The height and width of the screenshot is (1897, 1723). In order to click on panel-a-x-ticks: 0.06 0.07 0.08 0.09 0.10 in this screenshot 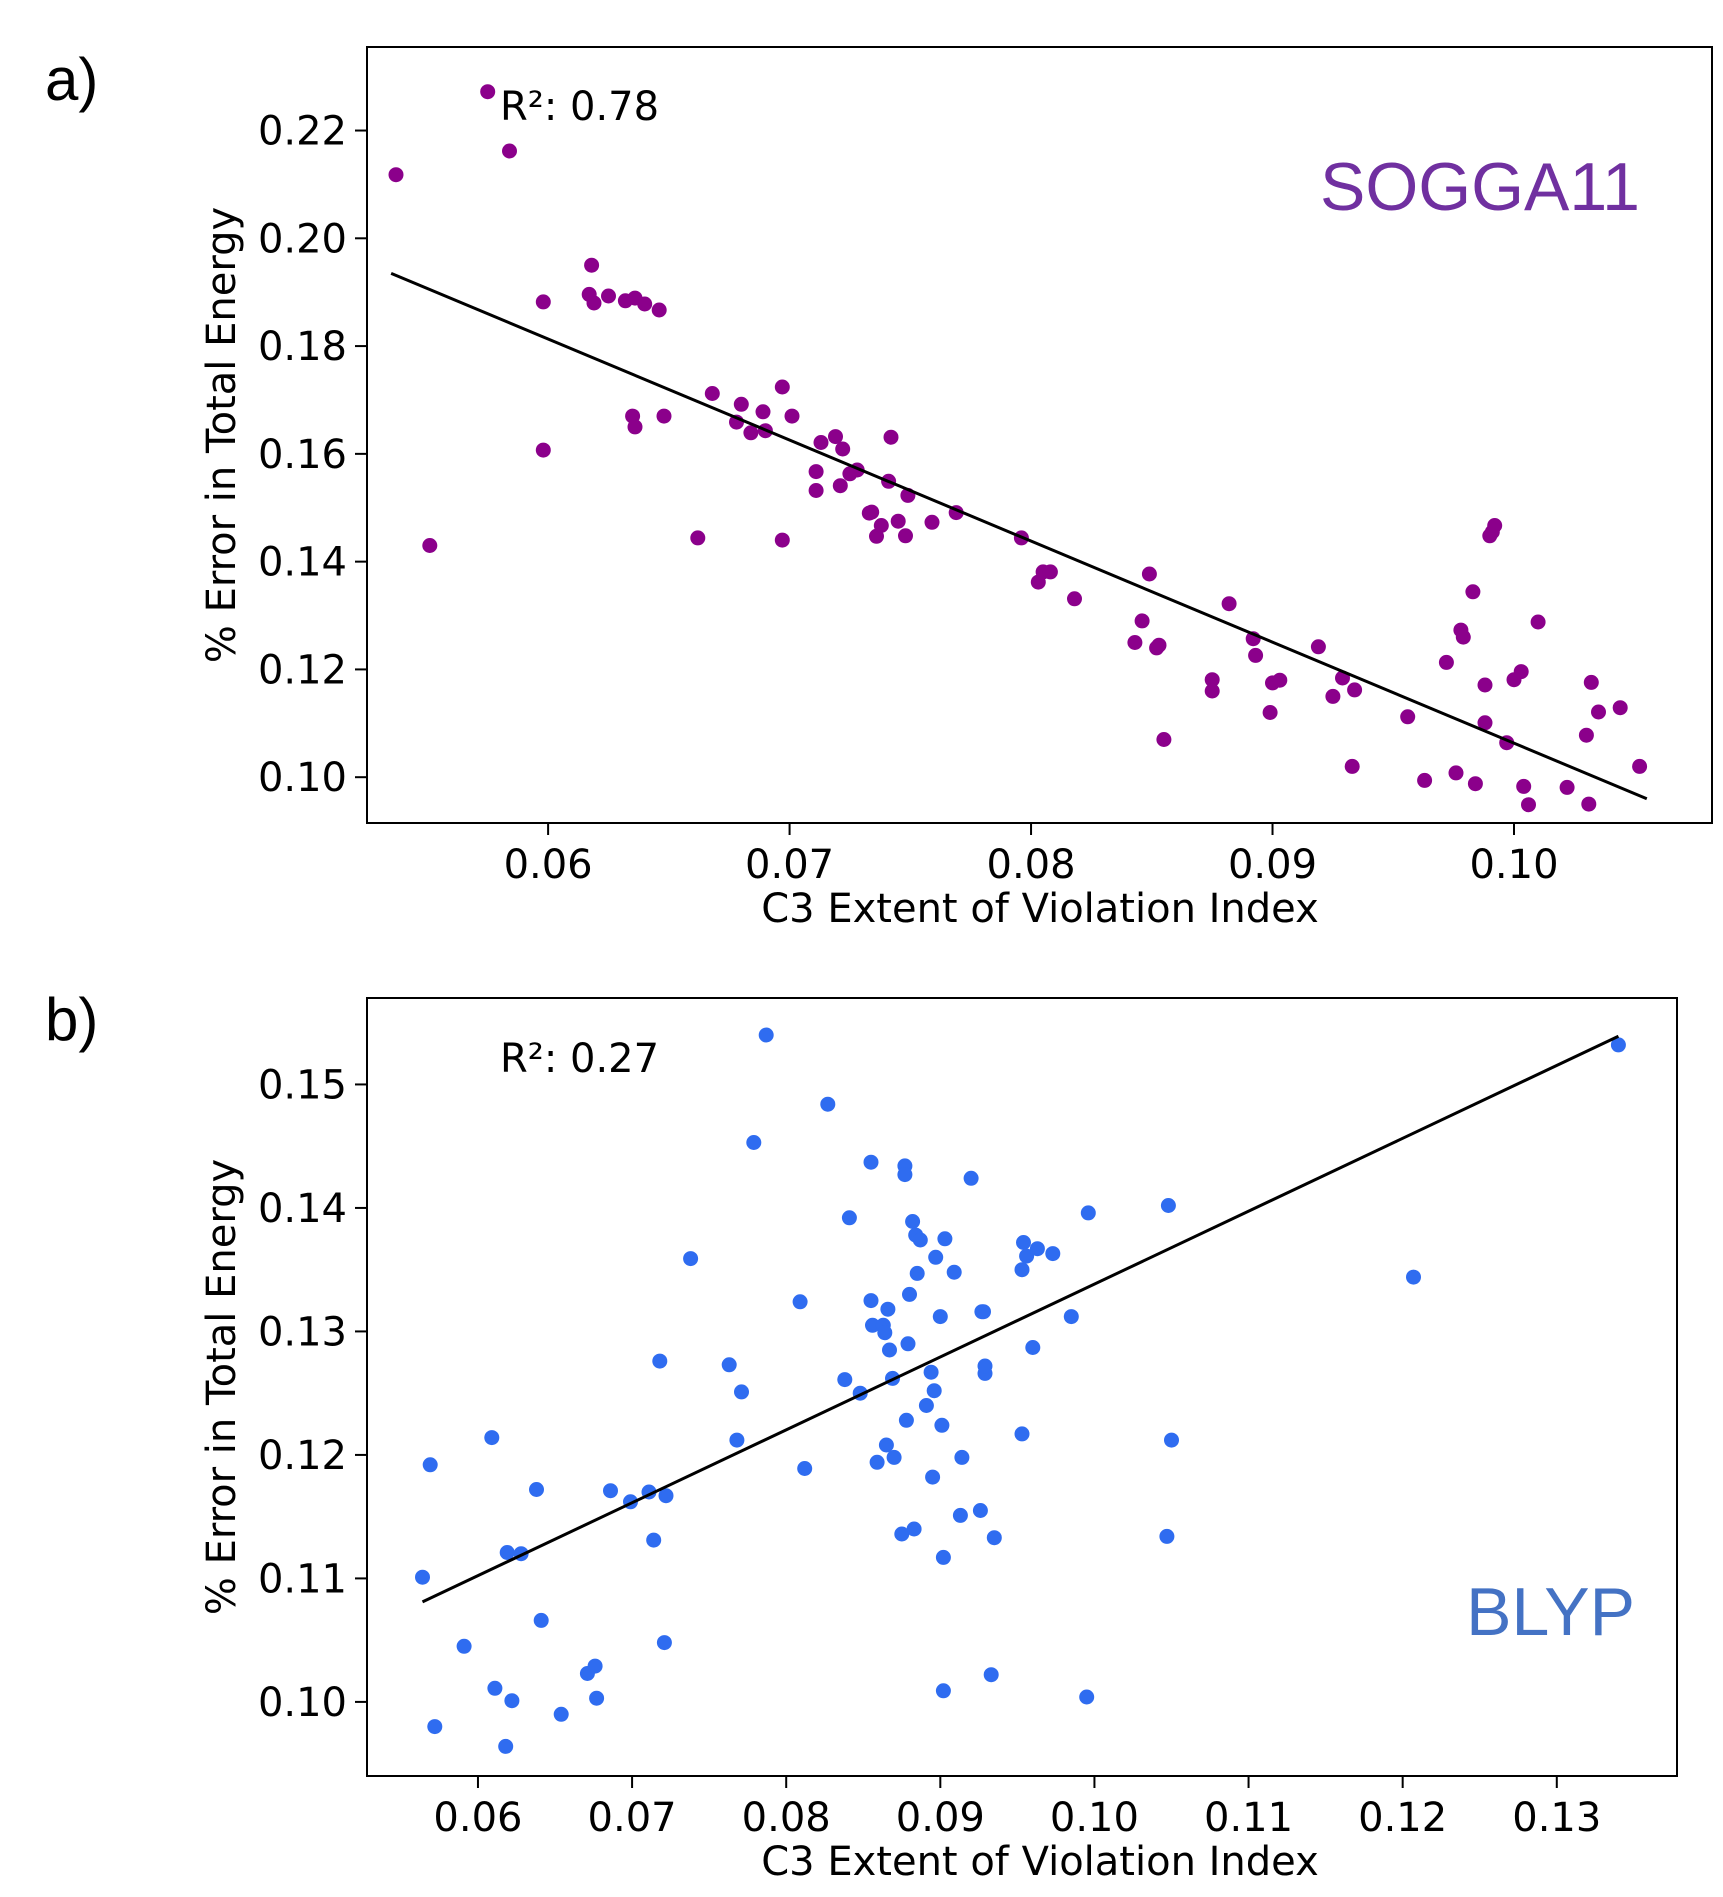, I will do `click(1031, 855)`.